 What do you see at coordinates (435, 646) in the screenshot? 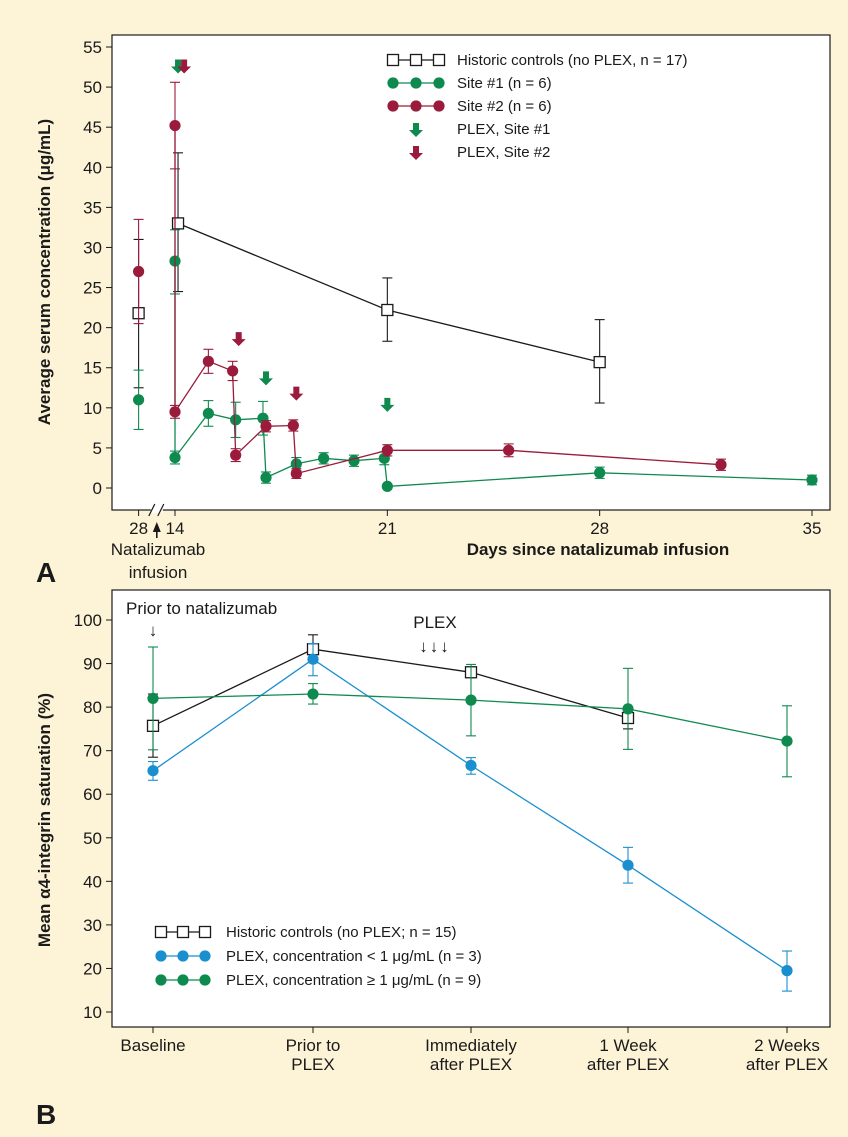
I see `panel-b-annotation-plex-arrows: ↓↓↓` at bounding box center [435, 646].